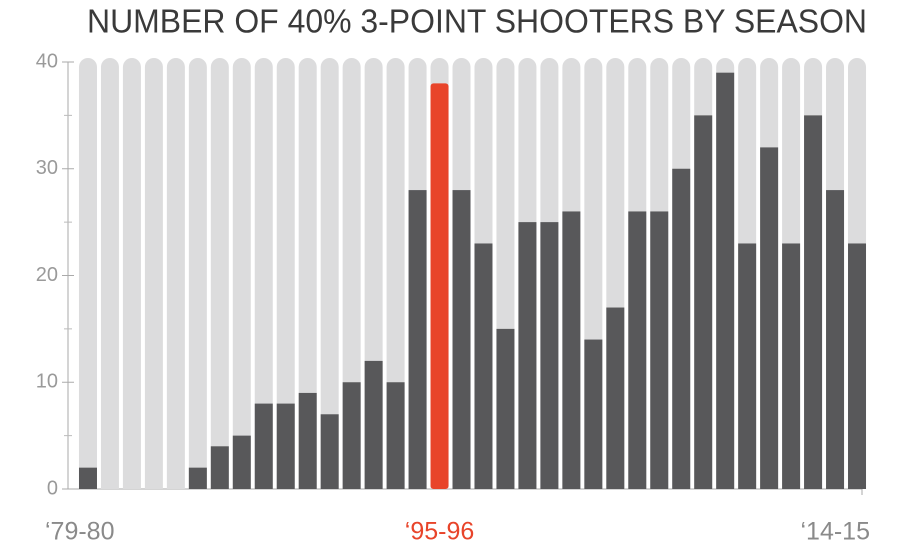 The height and width of the screenshot is (558, 900). What do you see at coordinates (477, 21) in the screenshot?
I see `chart-title: NUMBER OF 40% 3-POINT SHOOTERS BY SEASON` at bounding box center [477, 21].